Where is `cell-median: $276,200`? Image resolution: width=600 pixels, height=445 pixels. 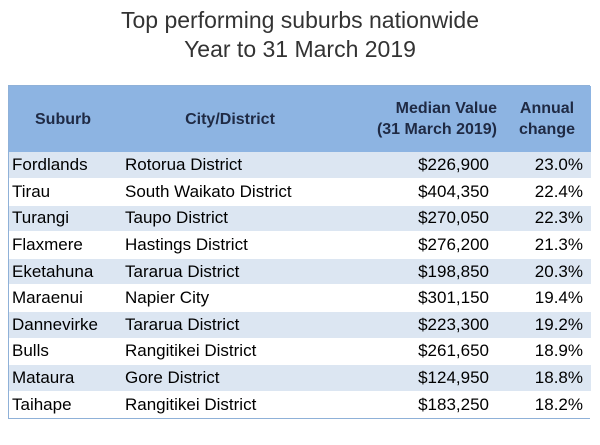
cell-median: $276,200 is located at coordinates (423, 245).